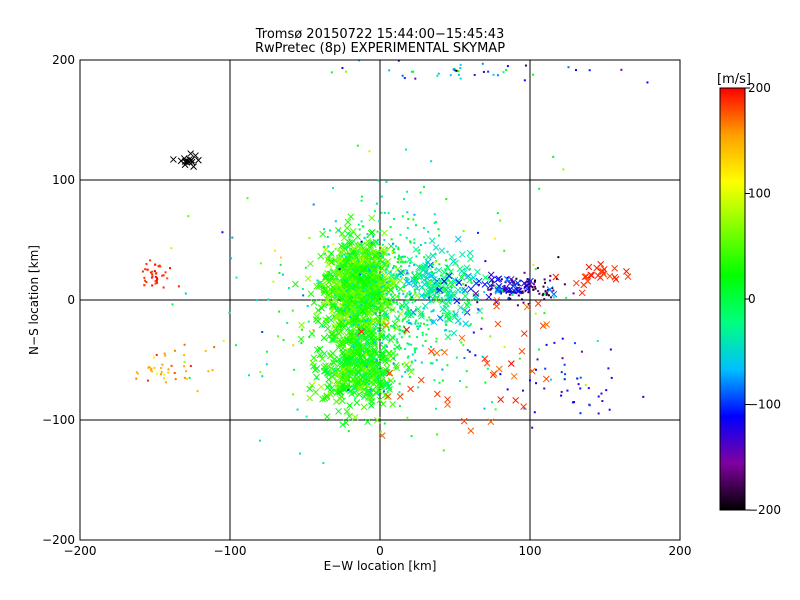 This screenshot has height=600, width=800. What do you see at coordinates (380, 34) in the screenshot?
I see `chart-title: Tromsø 20150722 15:44:00−15:45:43` at bounding box center [380, 34].